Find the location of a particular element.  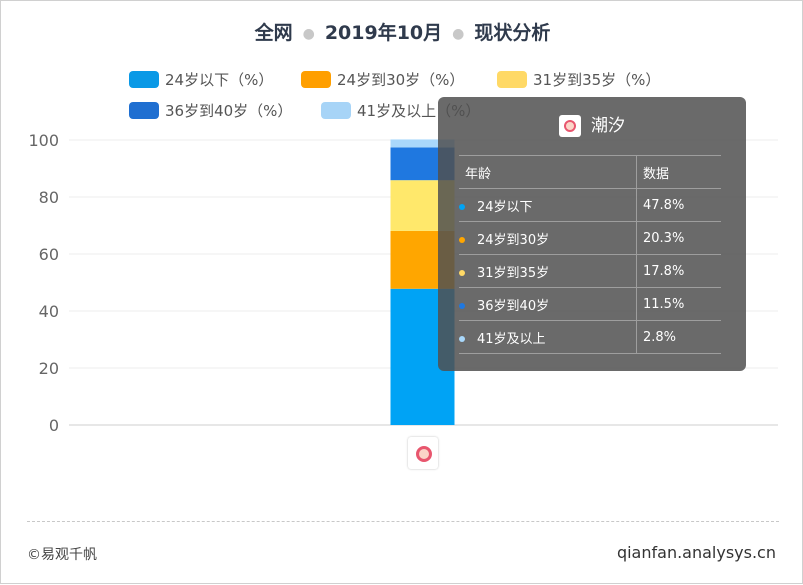

tooltip-row-label: 36岁到40岁 is located at coordinates (513, 306).